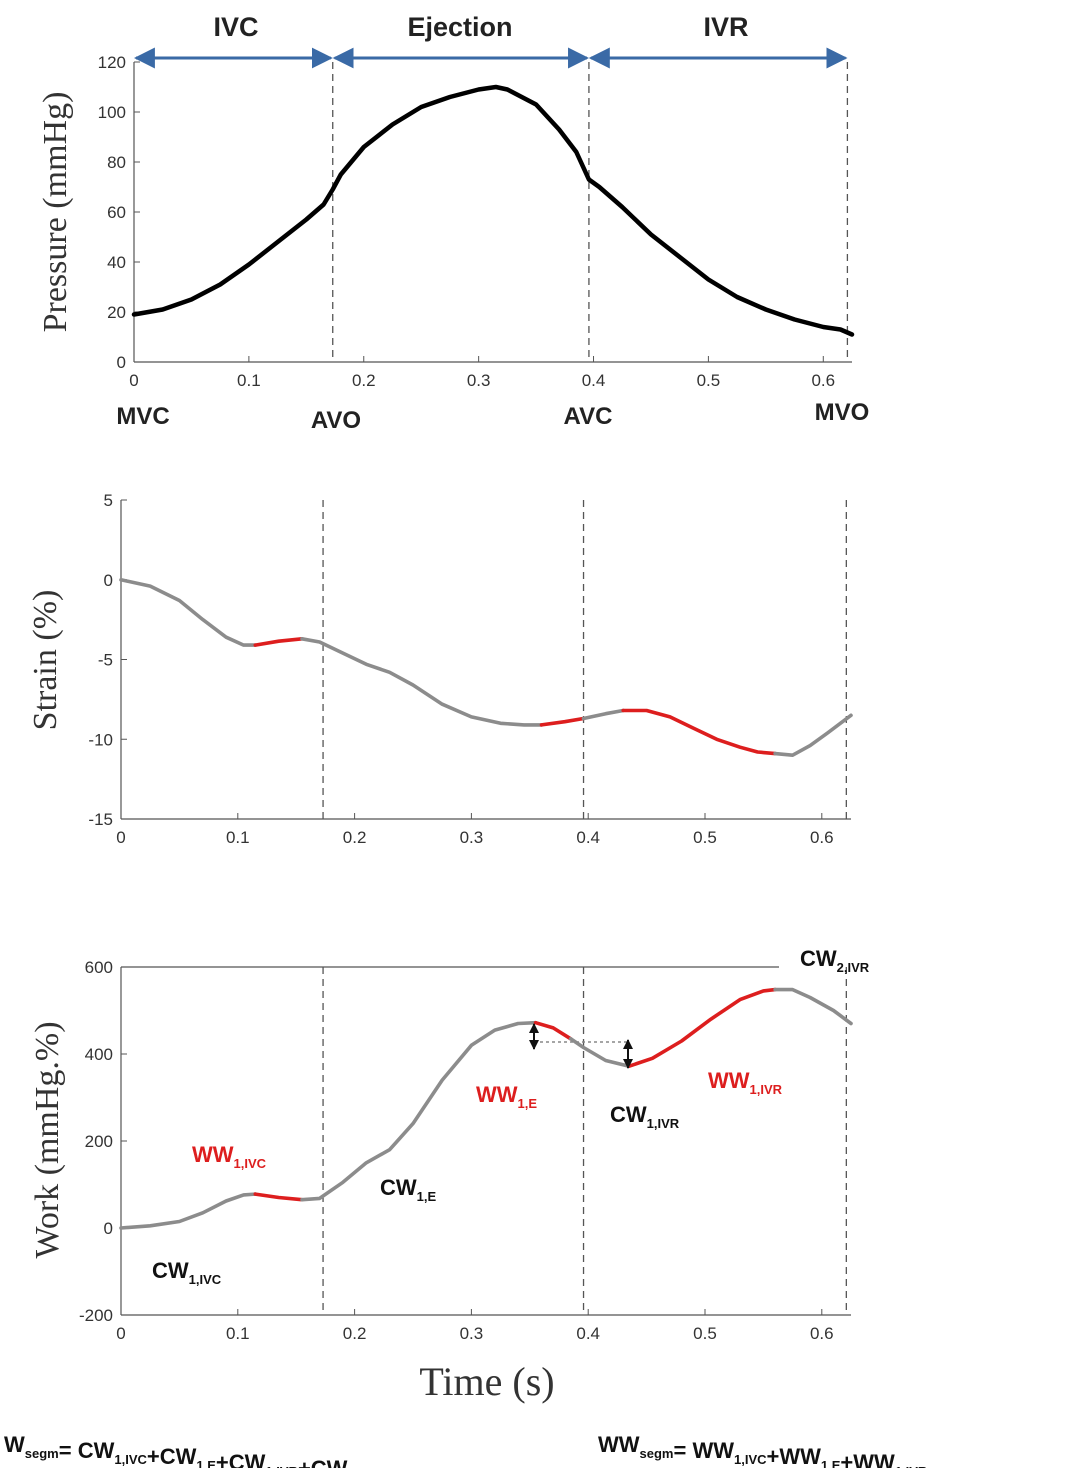  Describe the element at coordinates (116, 262) in the screenshot. I see `y-tick-label: 40` at that location.